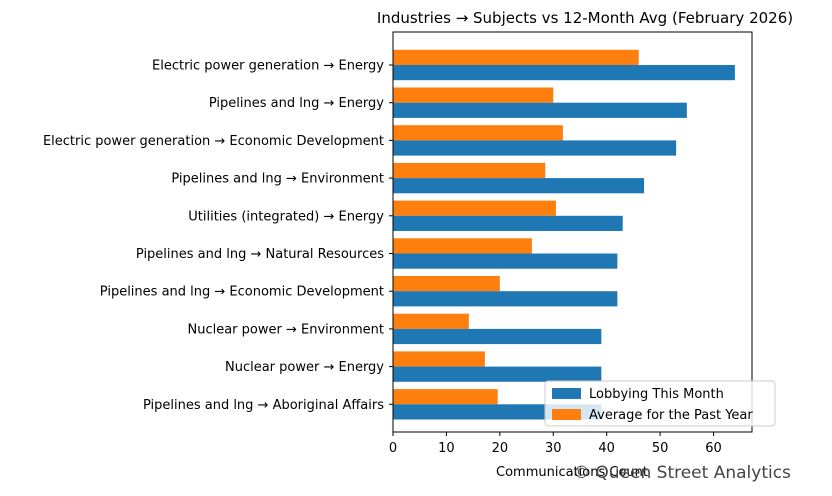 The height and width of the screenshot is (496, 832). What do you see at coordinates (393, 448) in the screenshot?
I see `x-tick-label-0: 0` at bounding box center [393, 448].